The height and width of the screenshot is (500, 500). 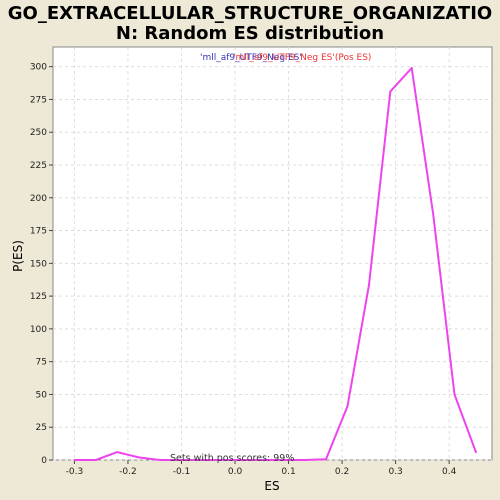 I want to click on y-tick-label-8: 200, so click(x=38, y=199).